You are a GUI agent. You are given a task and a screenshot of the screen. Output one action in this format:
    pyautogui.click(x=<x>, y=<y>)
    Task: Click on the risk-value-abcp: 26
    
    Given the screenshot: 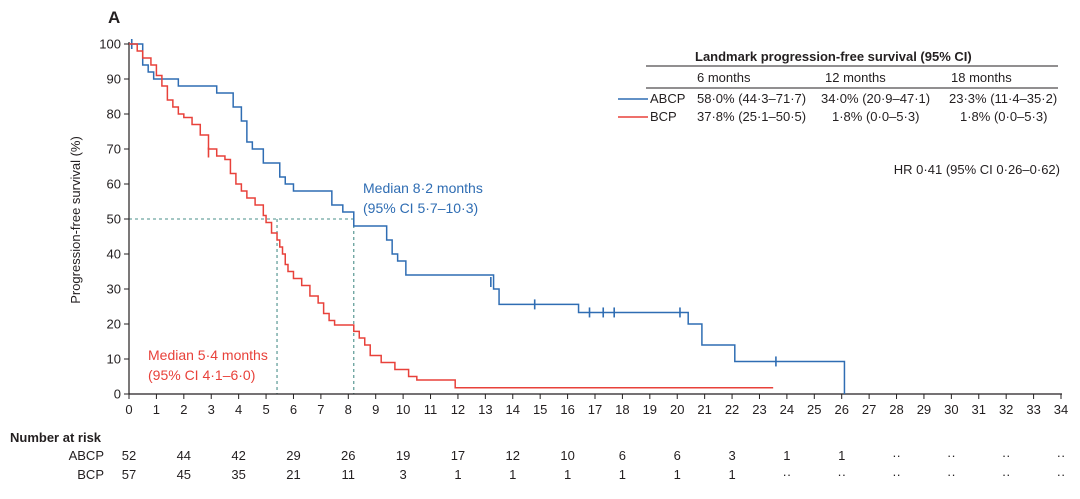 What is the action you would take?
    pyautogui.click(x=348, y=455)
    